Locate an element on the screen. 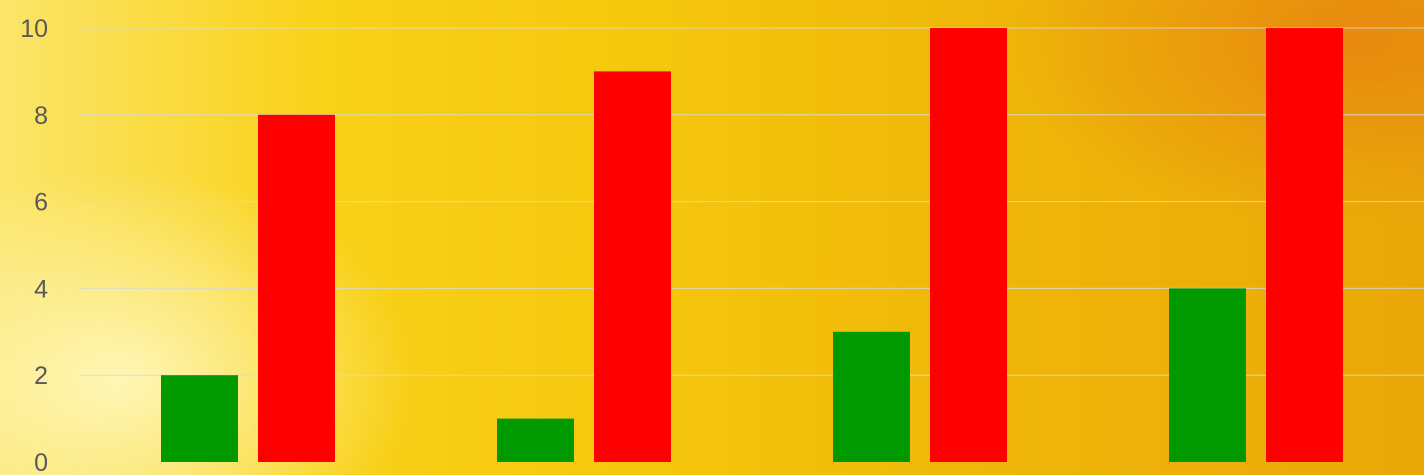 Image resolution: width=1424 pixels, height=475 pixels. y-tick-label: 2 is located at coordinates (41, 376).